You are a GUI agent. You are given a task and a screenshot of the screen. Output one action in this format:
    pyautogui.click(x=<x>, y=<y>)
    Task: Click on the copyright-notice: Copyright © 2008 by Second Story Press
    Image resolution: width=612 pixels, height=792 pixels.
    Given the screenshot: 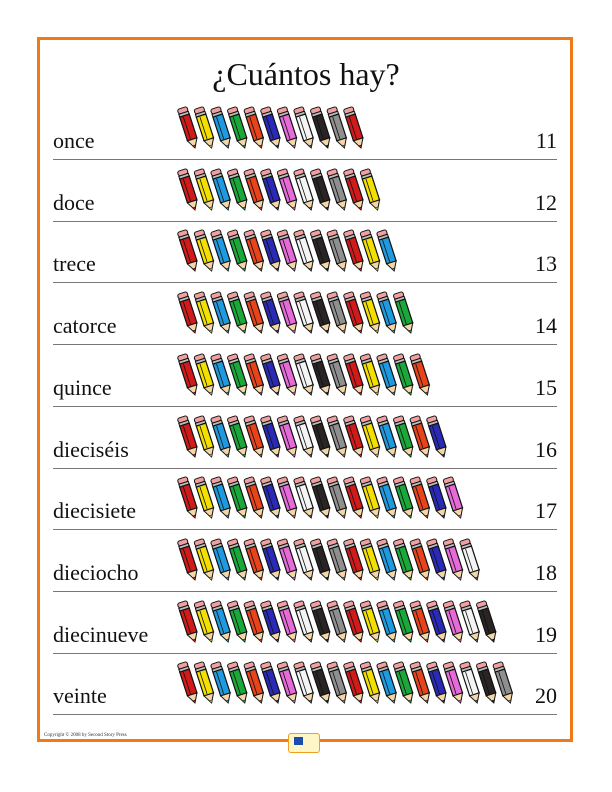 What is the action you would take?
    pyautogui.click(x=85, y=735)
    